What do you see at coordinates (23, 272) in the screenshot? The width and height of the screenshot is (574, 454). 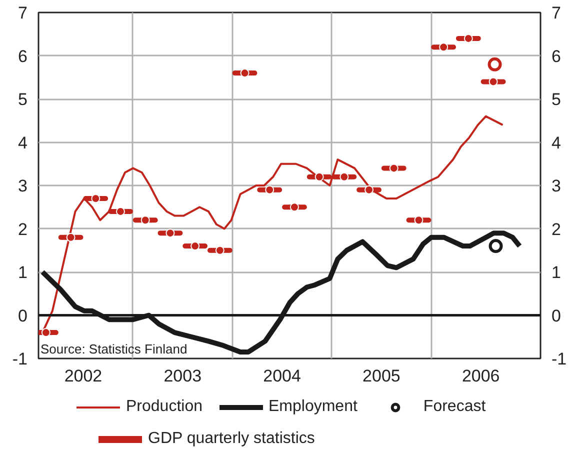 I see `y-tick-label: 1` at bounding box center [23, 272].